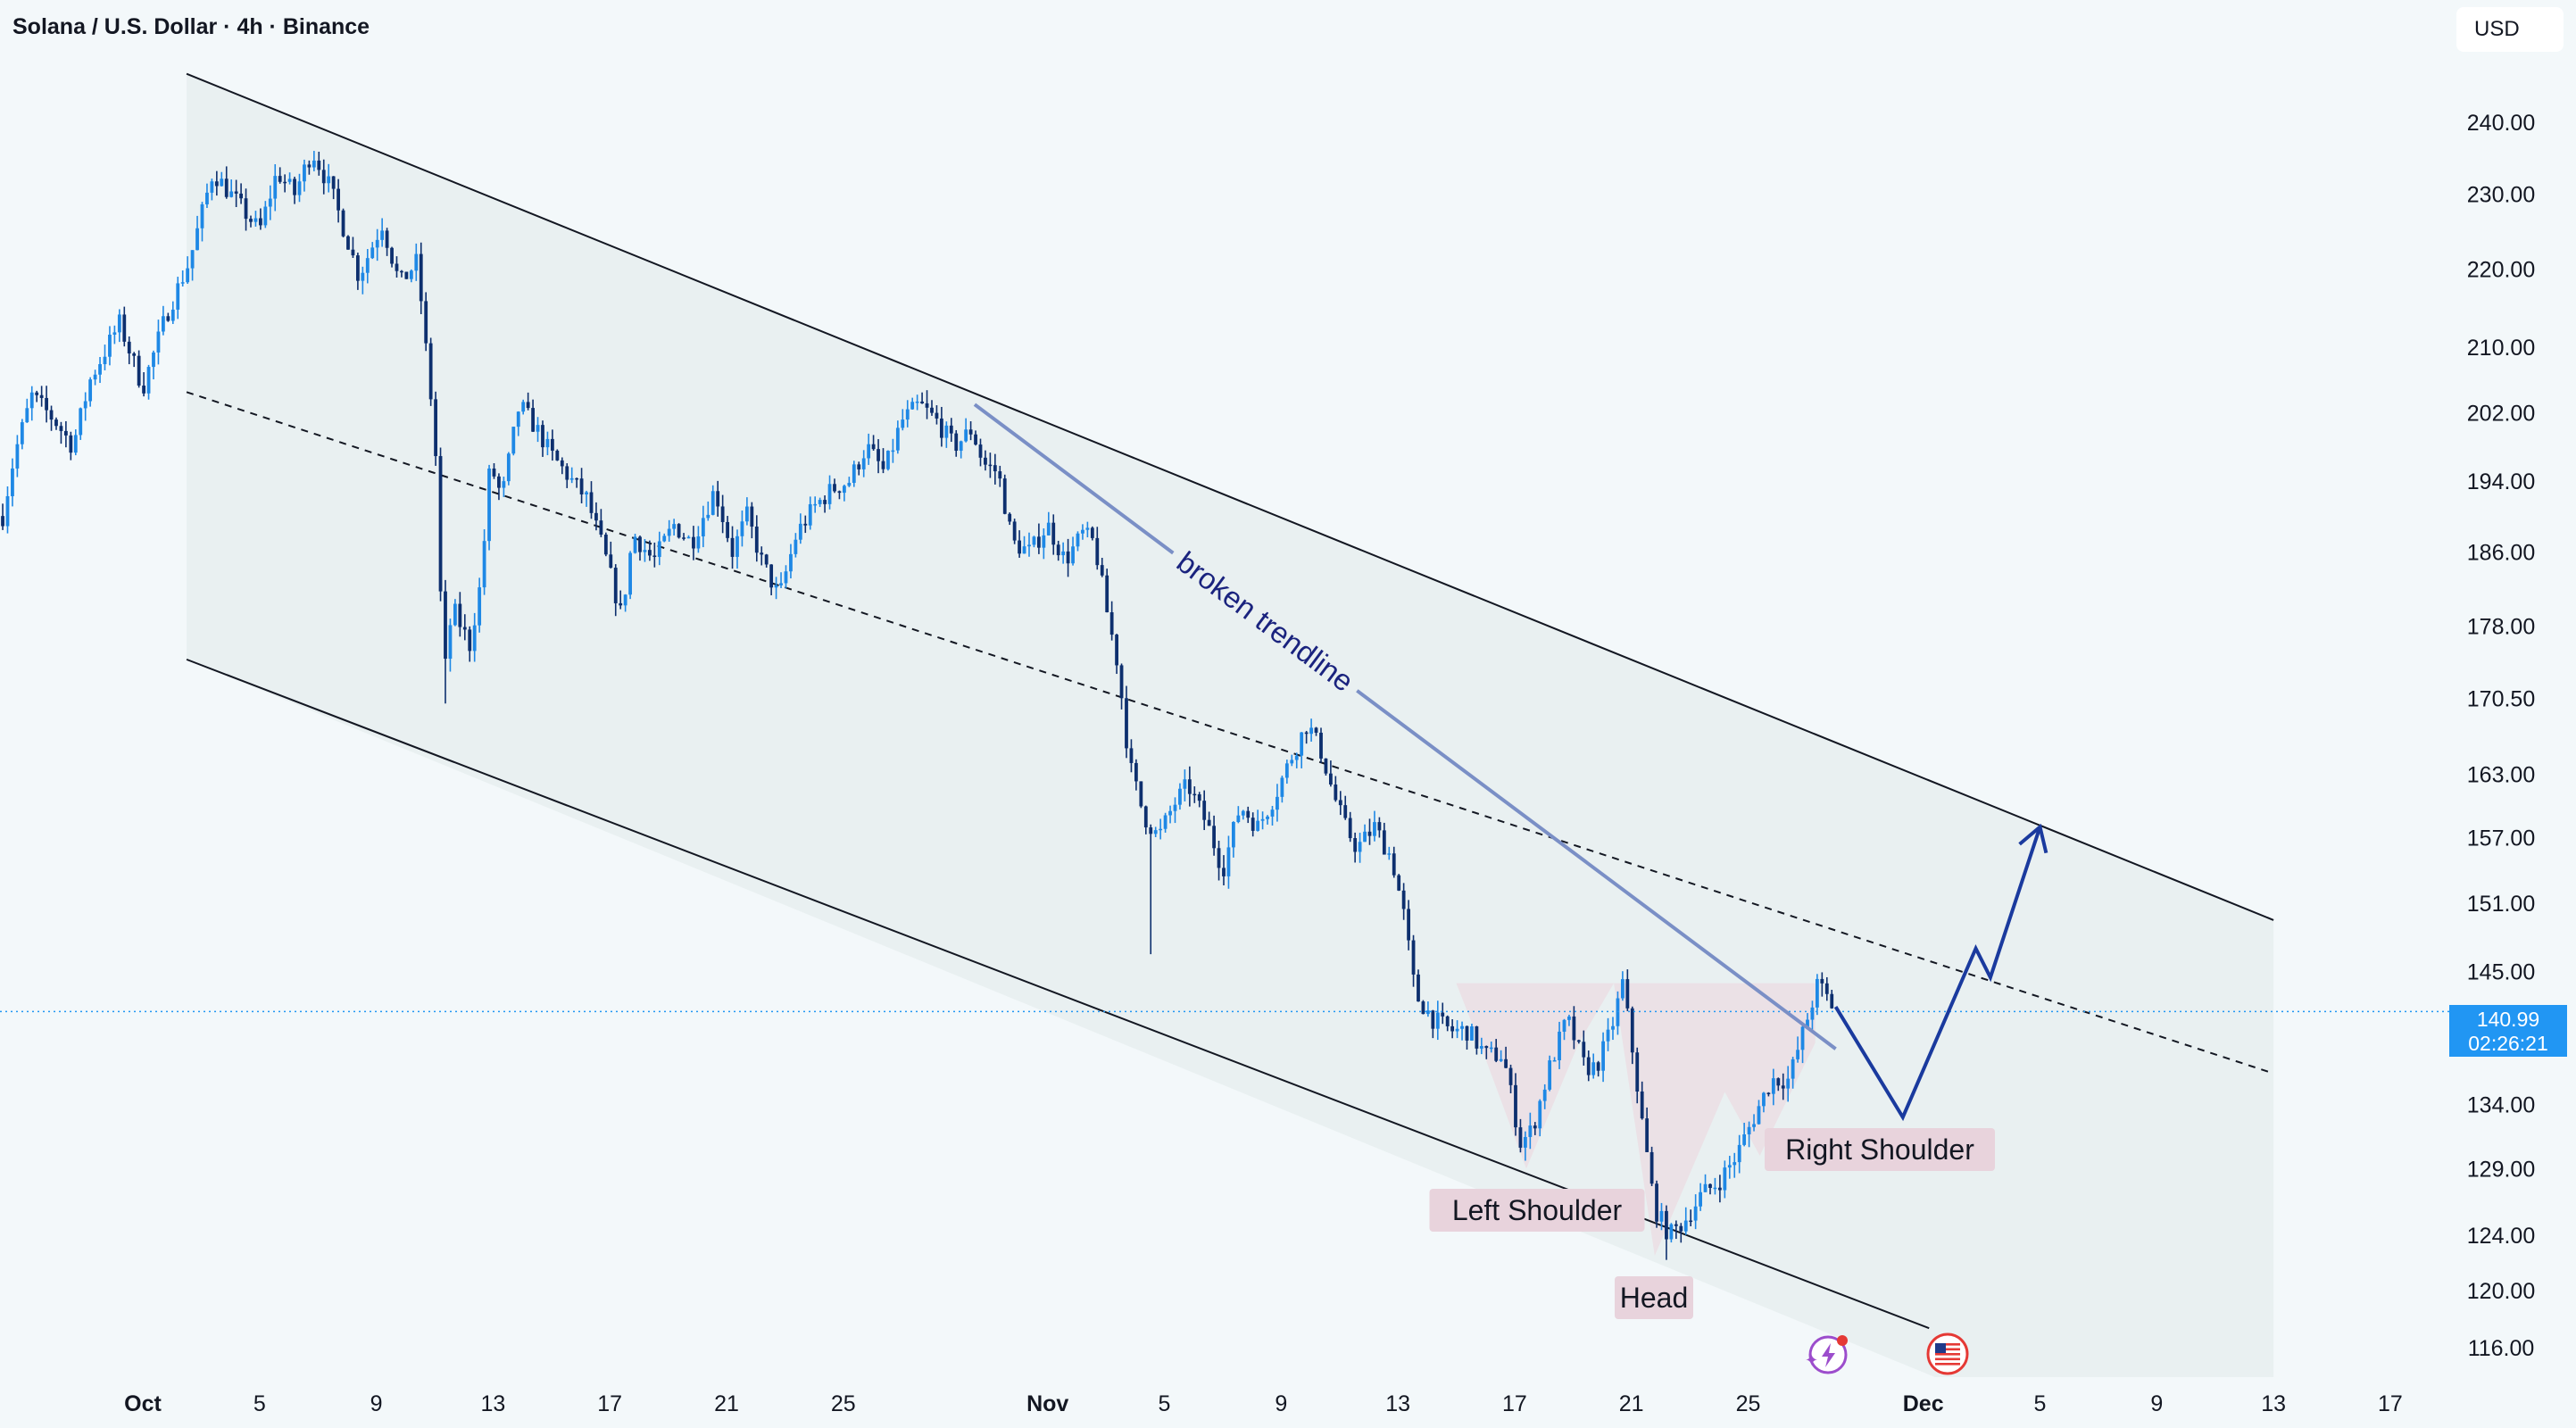 This screenshot has height=1428, width=2576. Describe the element at coordinates (1281, 1403) in the screenshot. I see `time-axis-label: 9` at that location.